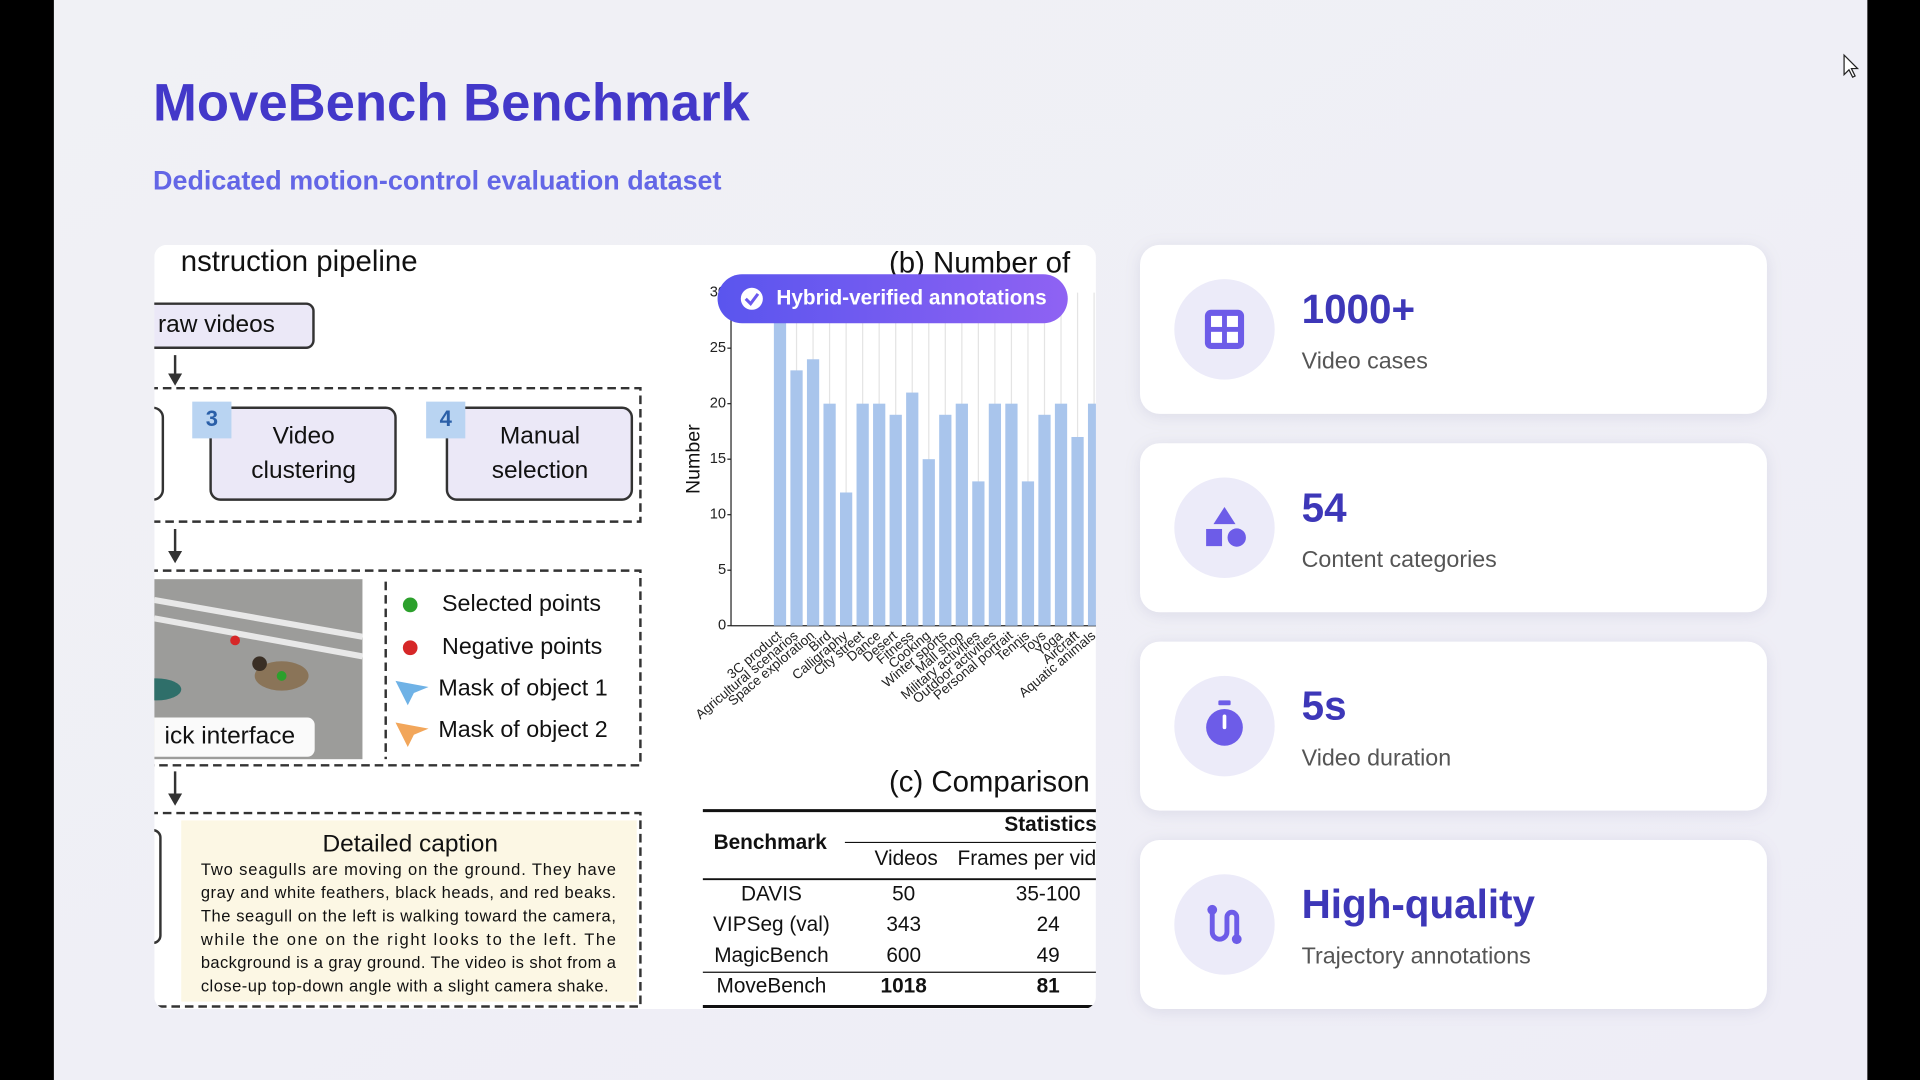 This screenshot has height=1080, width=1920. I want to click on table-title: (c) Comparison, so click(989, 781).